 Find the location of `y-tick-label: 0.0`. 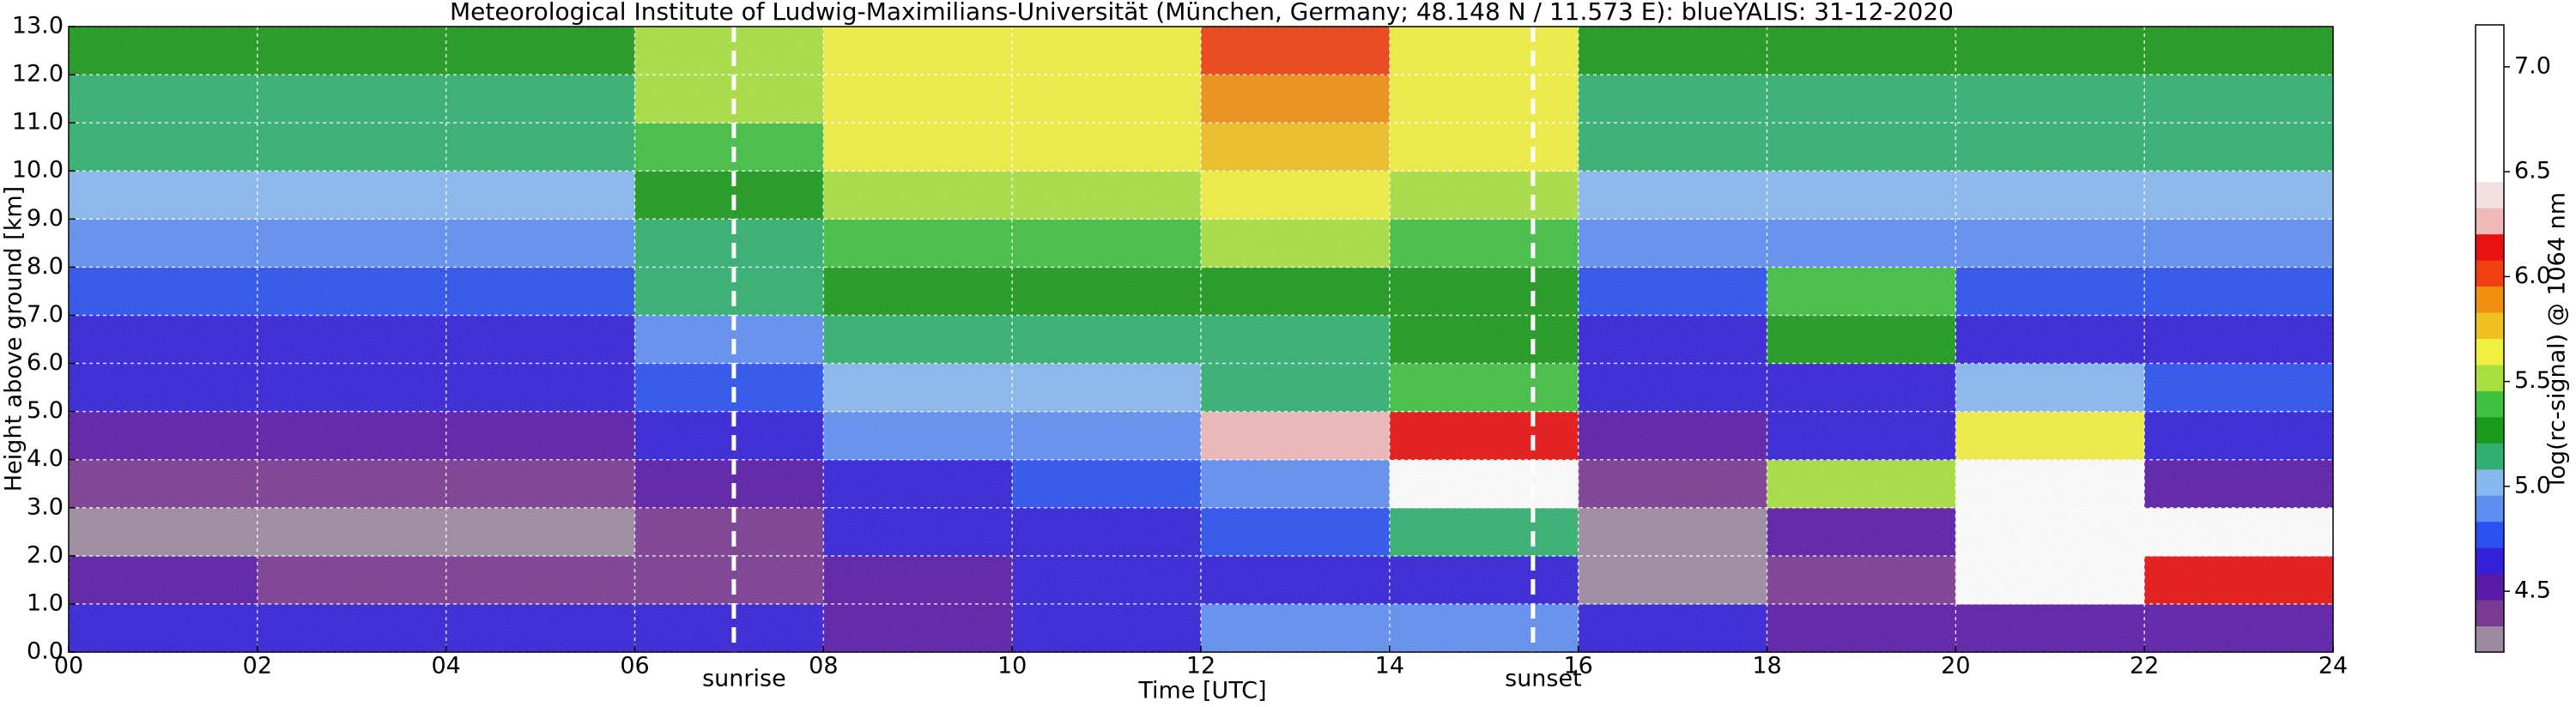

y-tick-label: 0.0 is located at coordinates (45, 651).